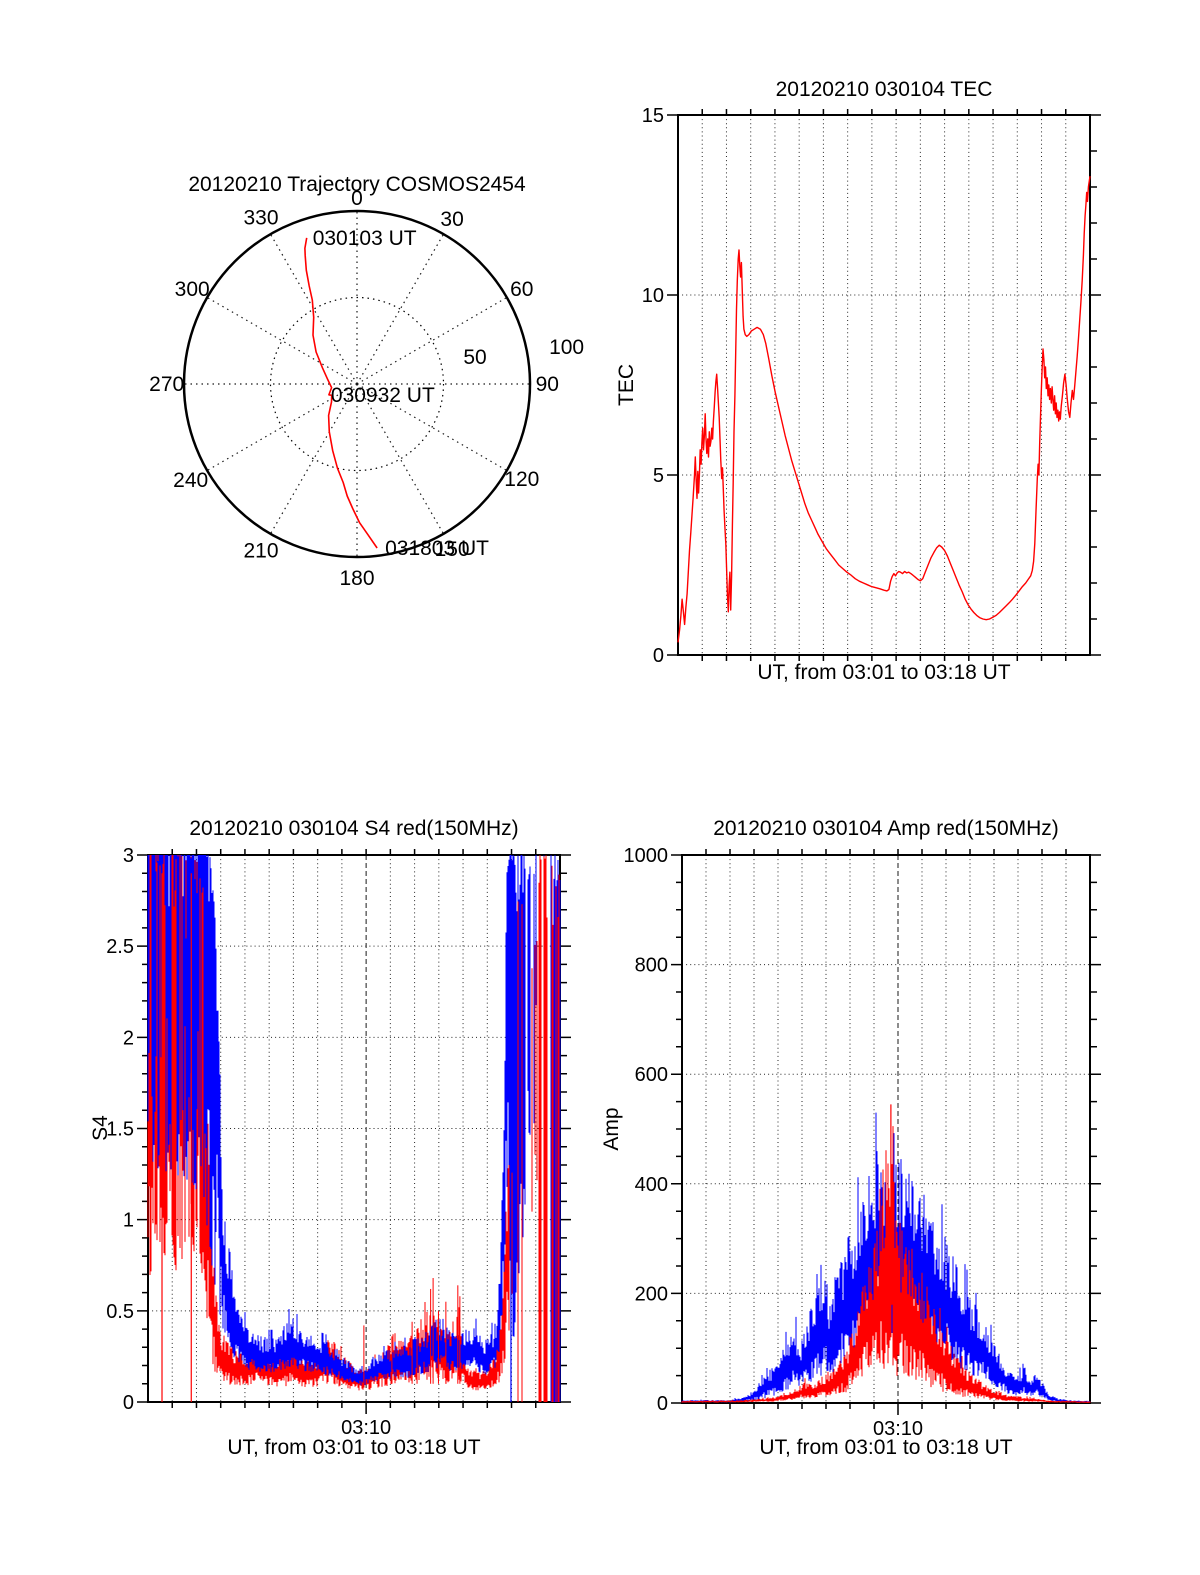  I want to click on azimuth-label: 30, so click(451, 219).